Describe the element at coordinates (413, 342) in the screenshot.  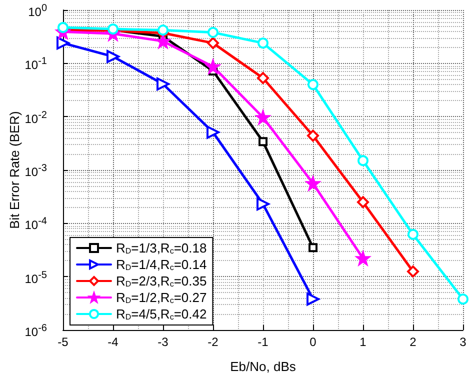
I see `x-tick-label: 2` at that location.